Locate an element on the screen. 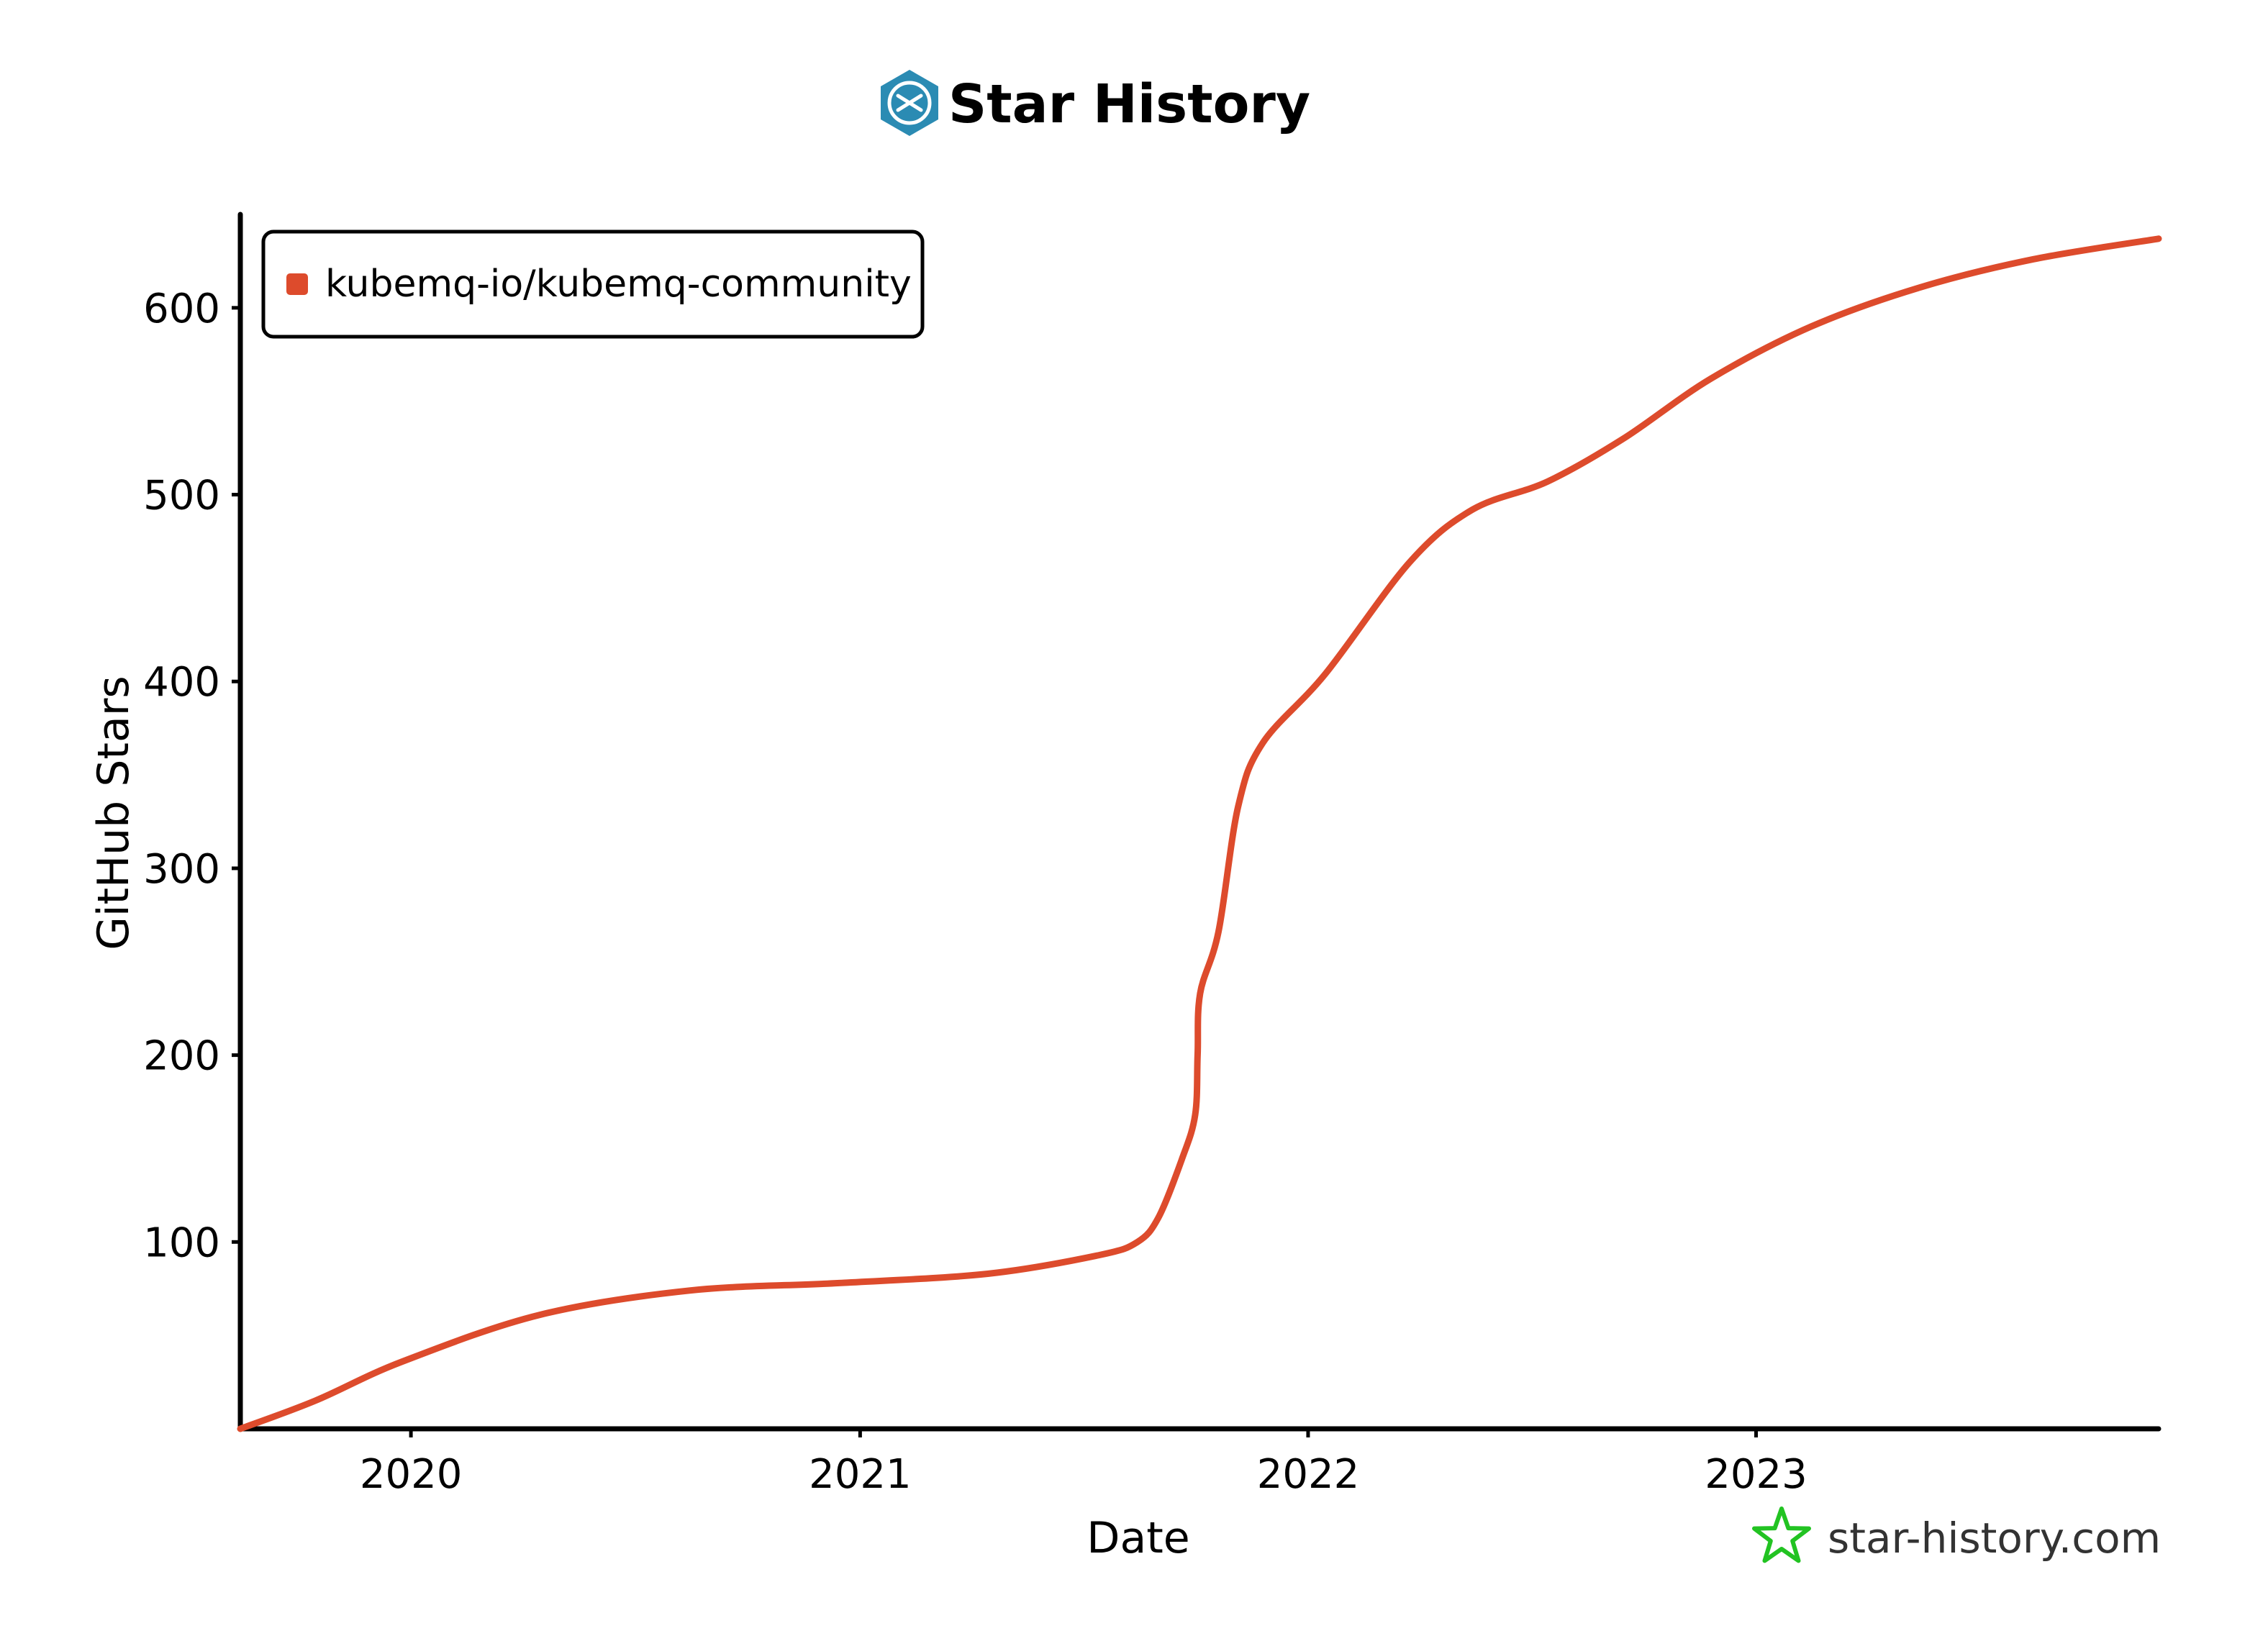  legend: kubemq-io/kubemq-community is located at coordinates (593, 285).